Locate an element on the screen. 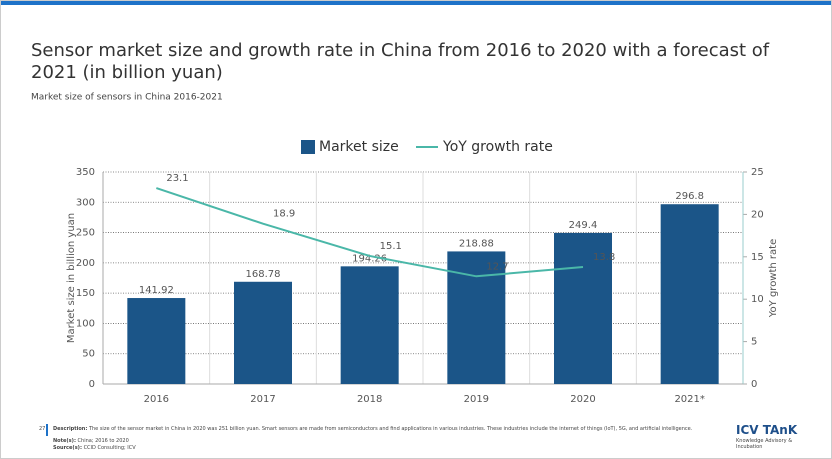 This screenshot has width=832, height=459. source-label: Source(s): is located at coordinates (67, 448).